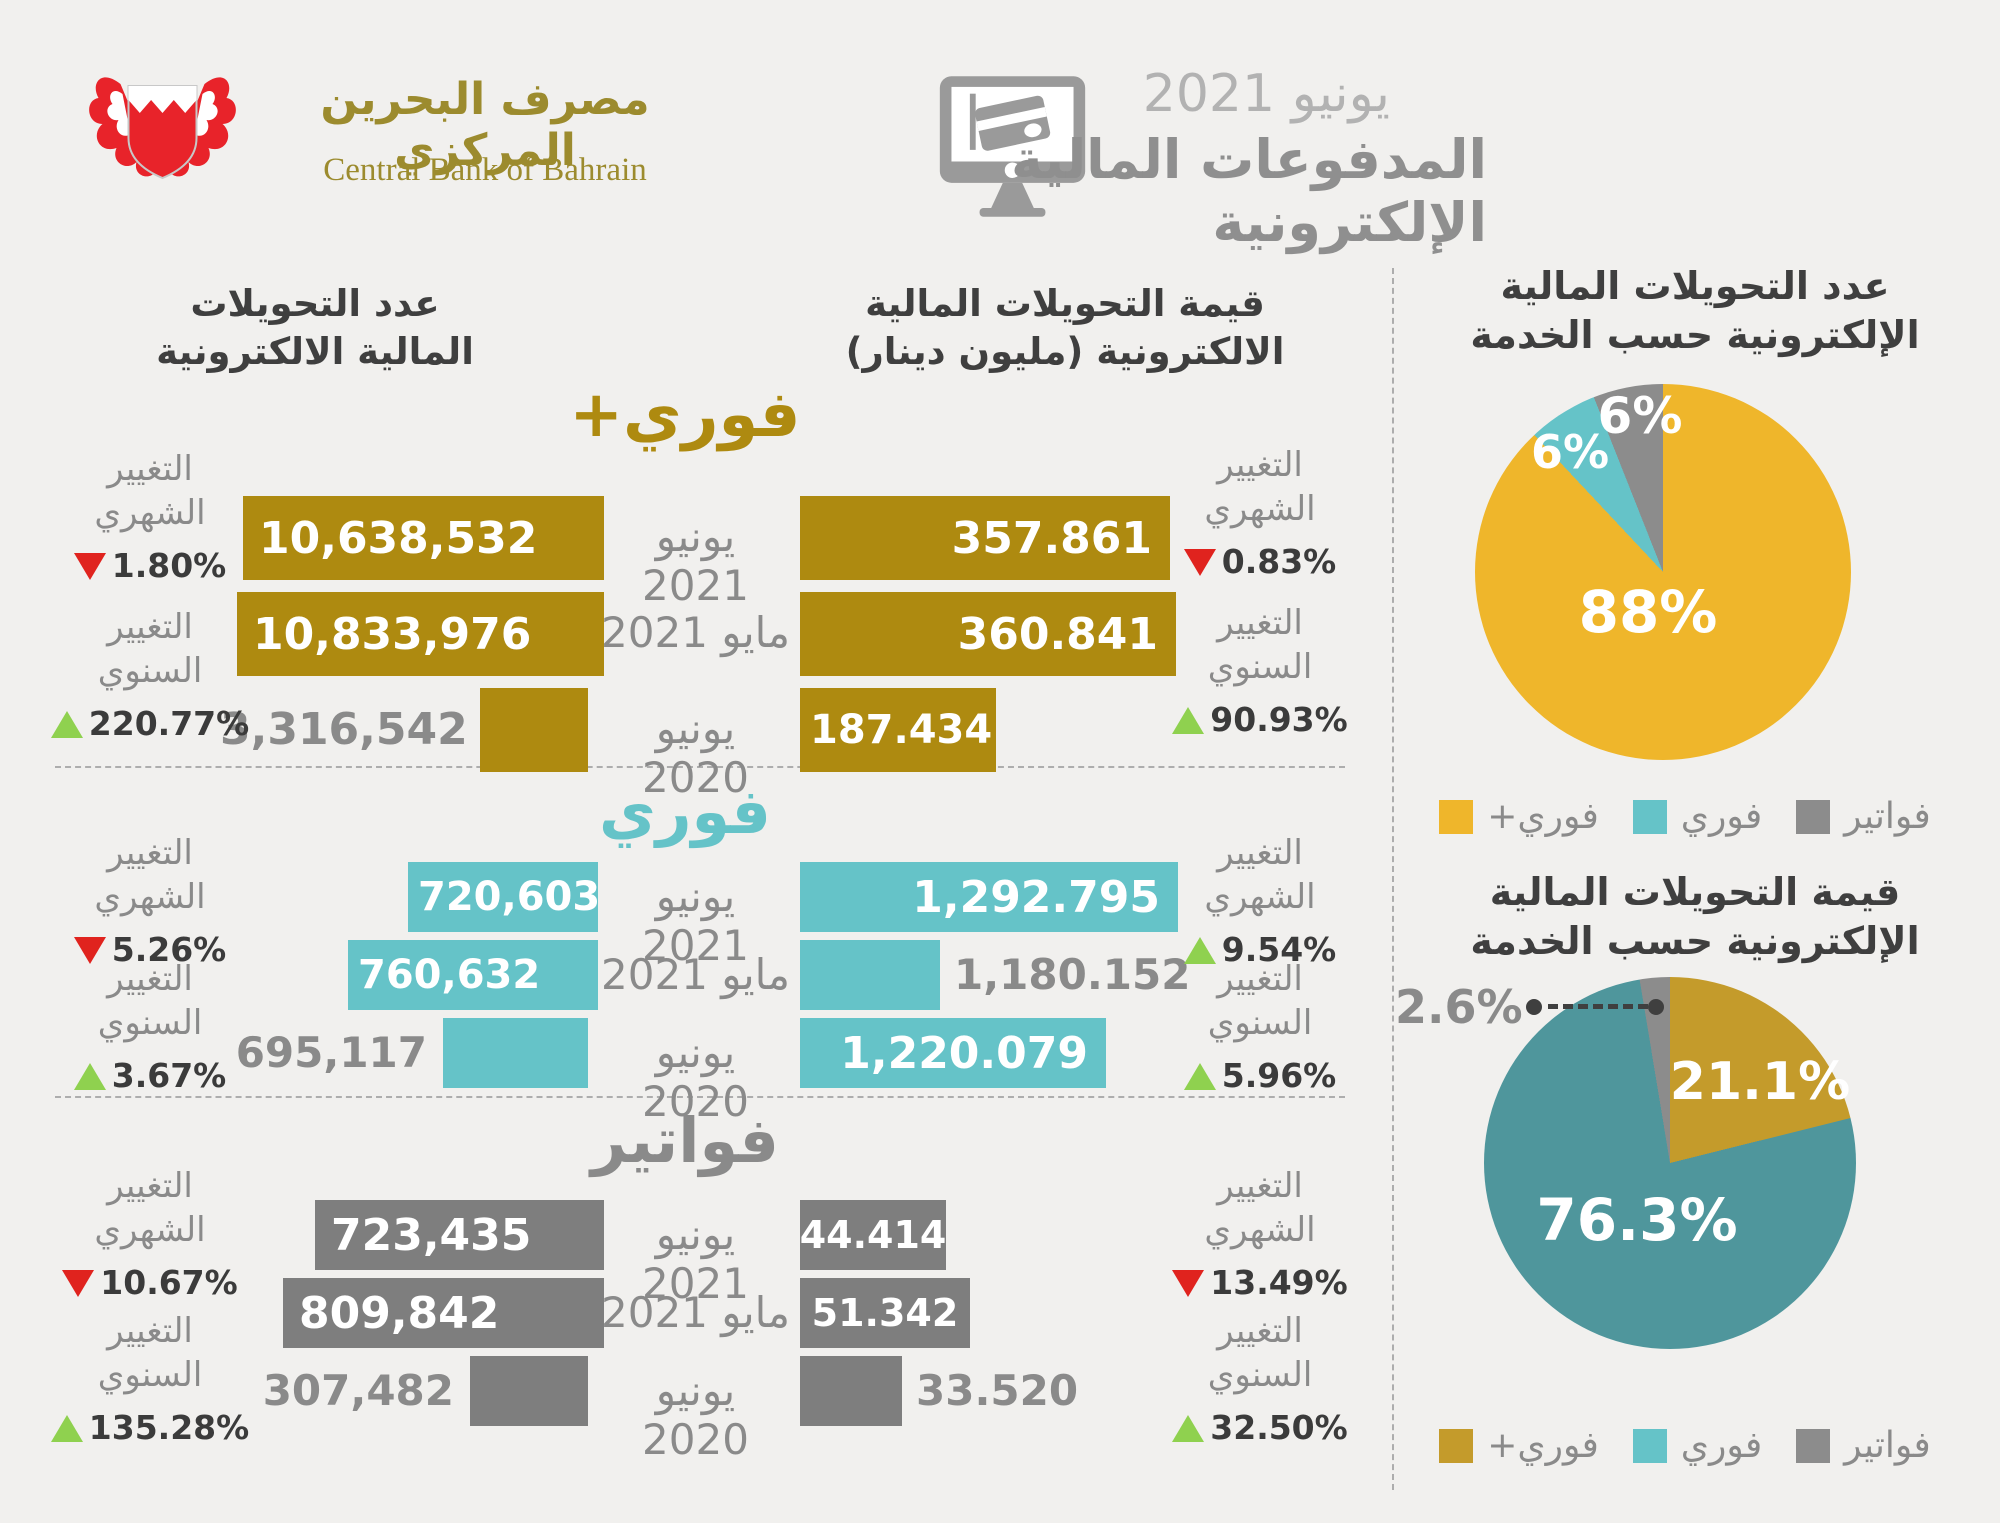  Describe the element at coordinates (392, 634) in the screenshot. I see `count-value: 10,833,976` at that location.